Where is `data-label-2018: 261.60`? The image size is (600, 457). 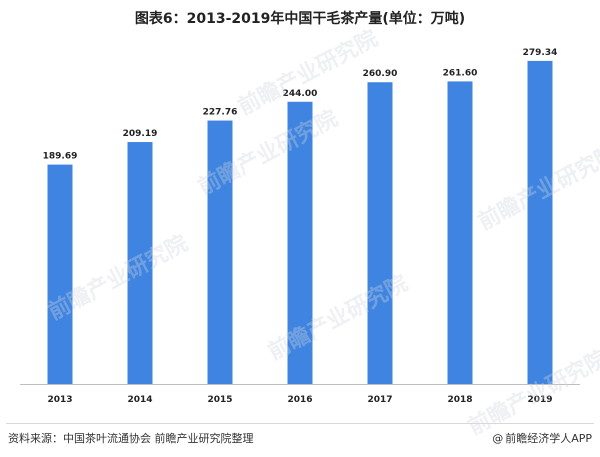 data-label-2018: 261.60 is located at coordinates (460, 73).